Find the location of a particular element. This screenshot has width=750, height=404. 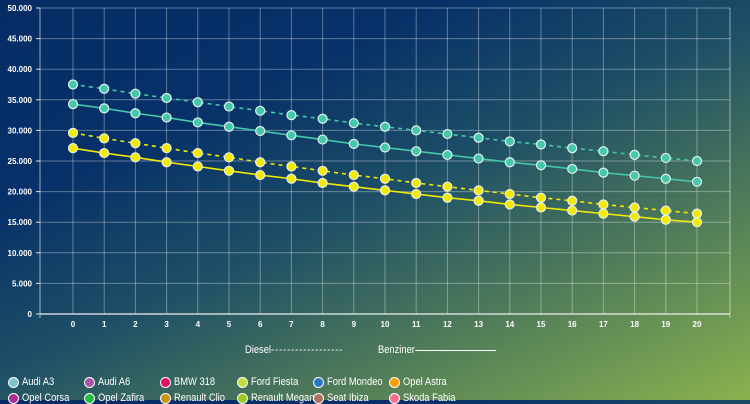

y-tick-label: 30.000 is located at coordinates (20, 130).